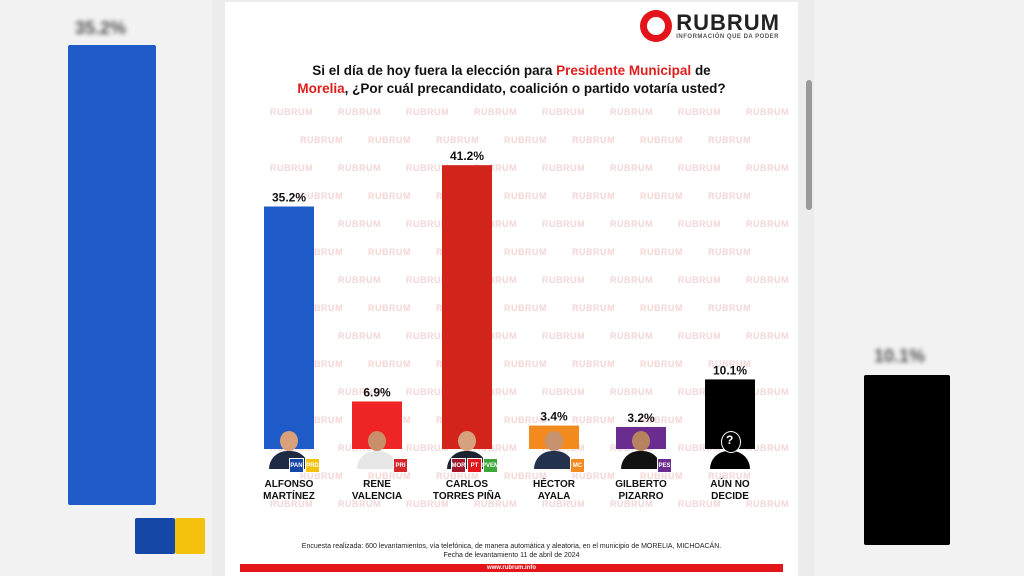 The image size is (1024, 576). Describe the element at coordinates (289, 466) in the screenshot. I see `candidate-1: PAN PRD ALFONSO MARTÍNEZ` at that location.